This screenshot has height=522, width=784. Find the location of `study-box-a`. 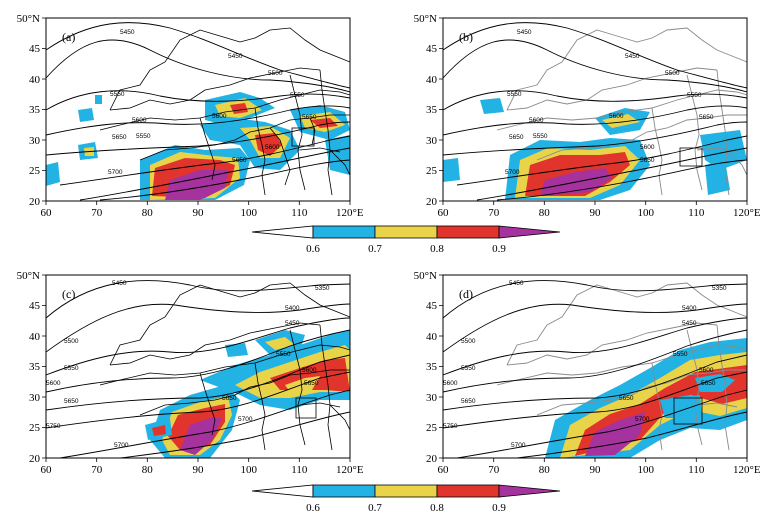

study-box-a is located at coordinates (303, 137).